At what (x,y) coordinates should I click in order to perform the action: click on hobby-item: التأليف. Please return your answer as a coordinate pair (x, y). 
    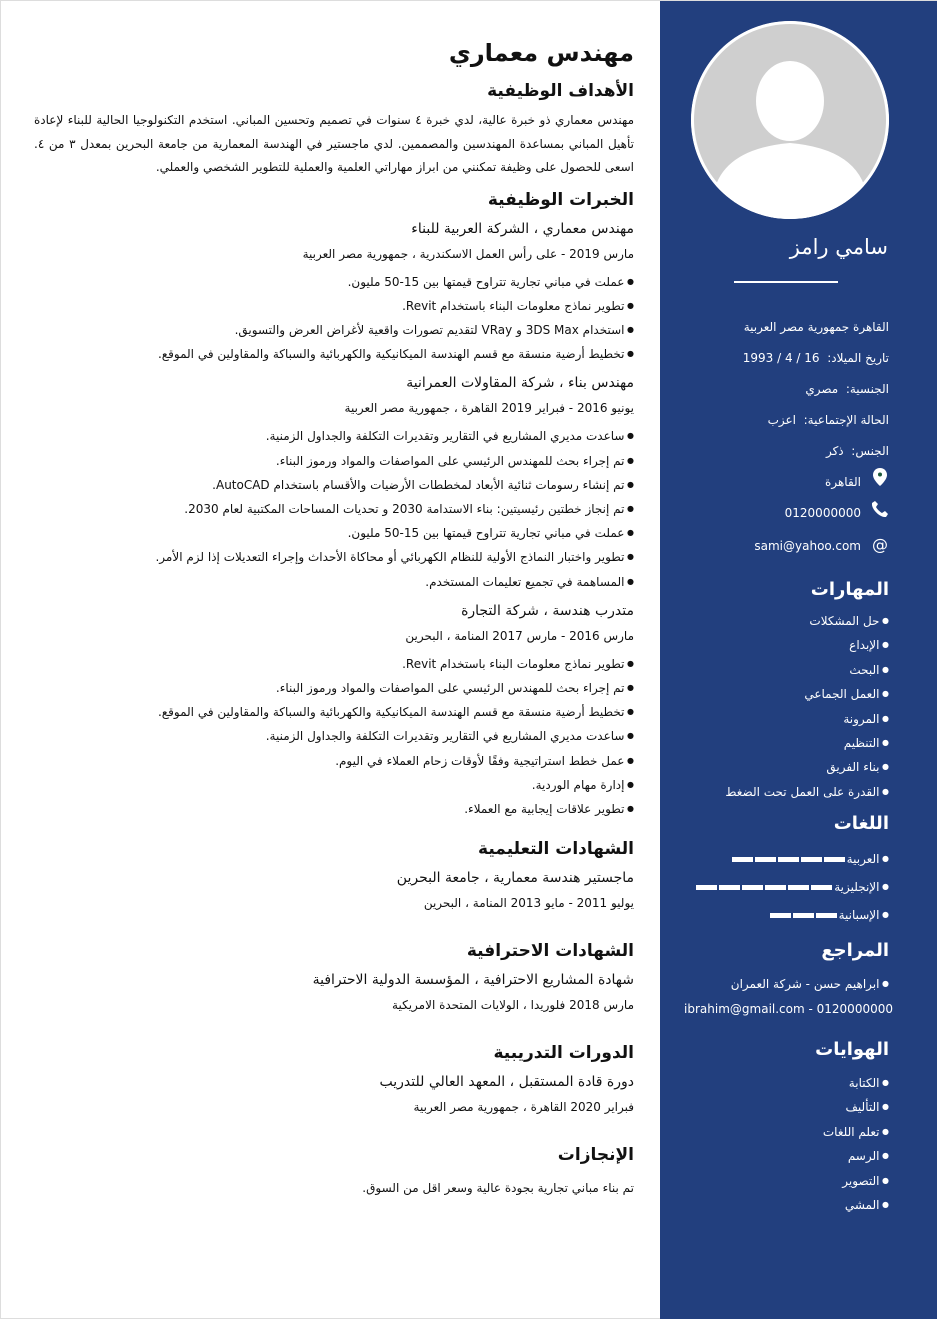
    Looking at the image, I should click on (774, 1107).